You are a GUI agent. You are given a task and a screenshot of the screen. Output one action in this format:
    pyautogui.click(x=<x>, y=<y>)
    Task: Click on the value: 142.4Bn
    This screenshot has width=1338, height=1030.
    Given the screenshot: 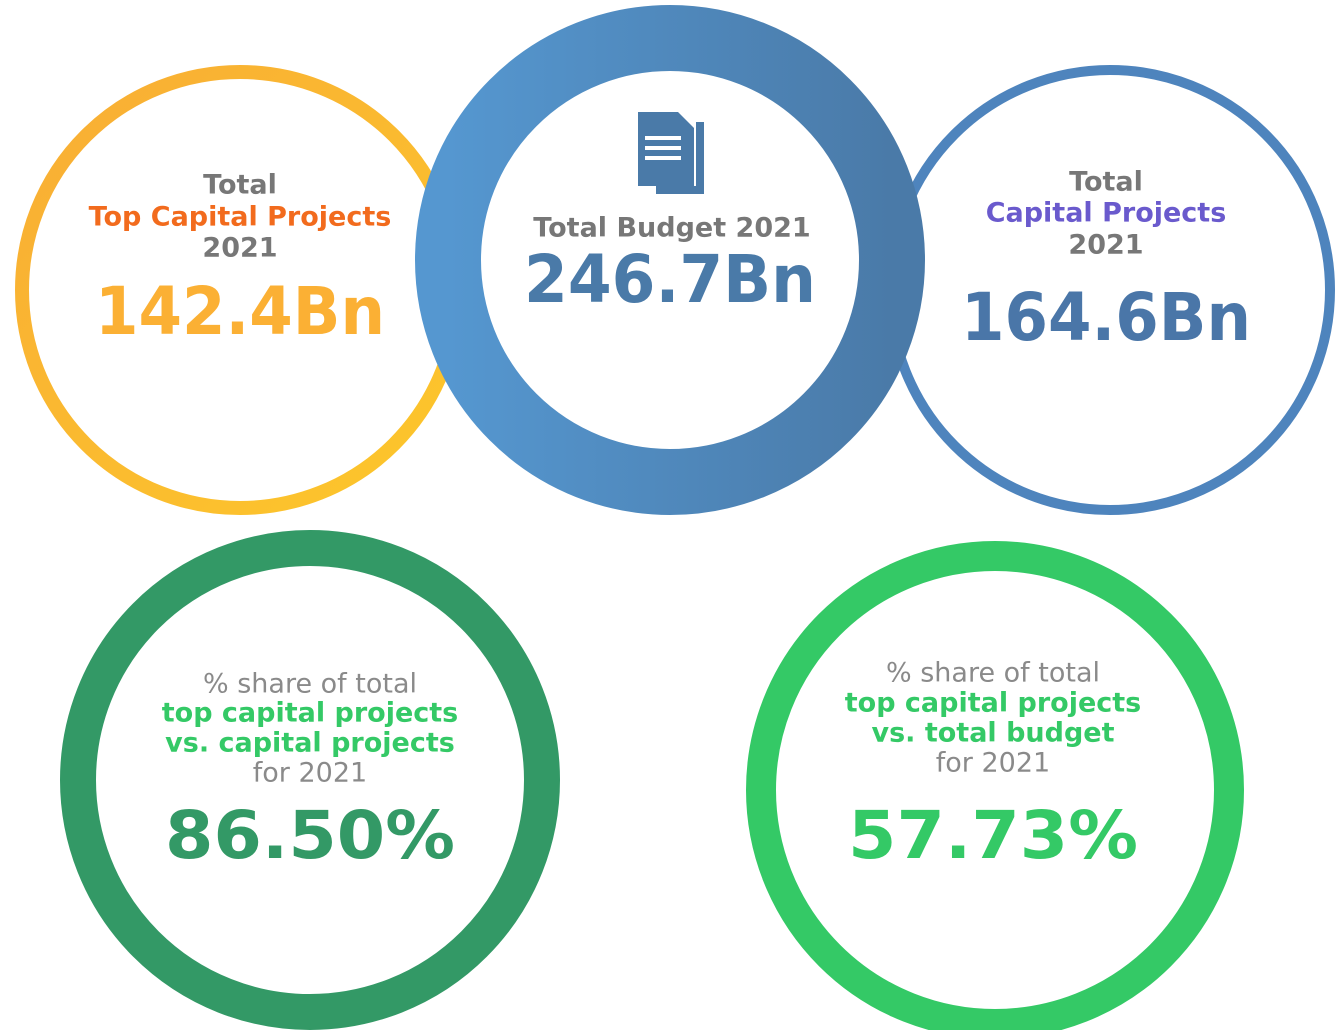 What is the action you would take?
    pyautogui.click(x=240, y=311)
    